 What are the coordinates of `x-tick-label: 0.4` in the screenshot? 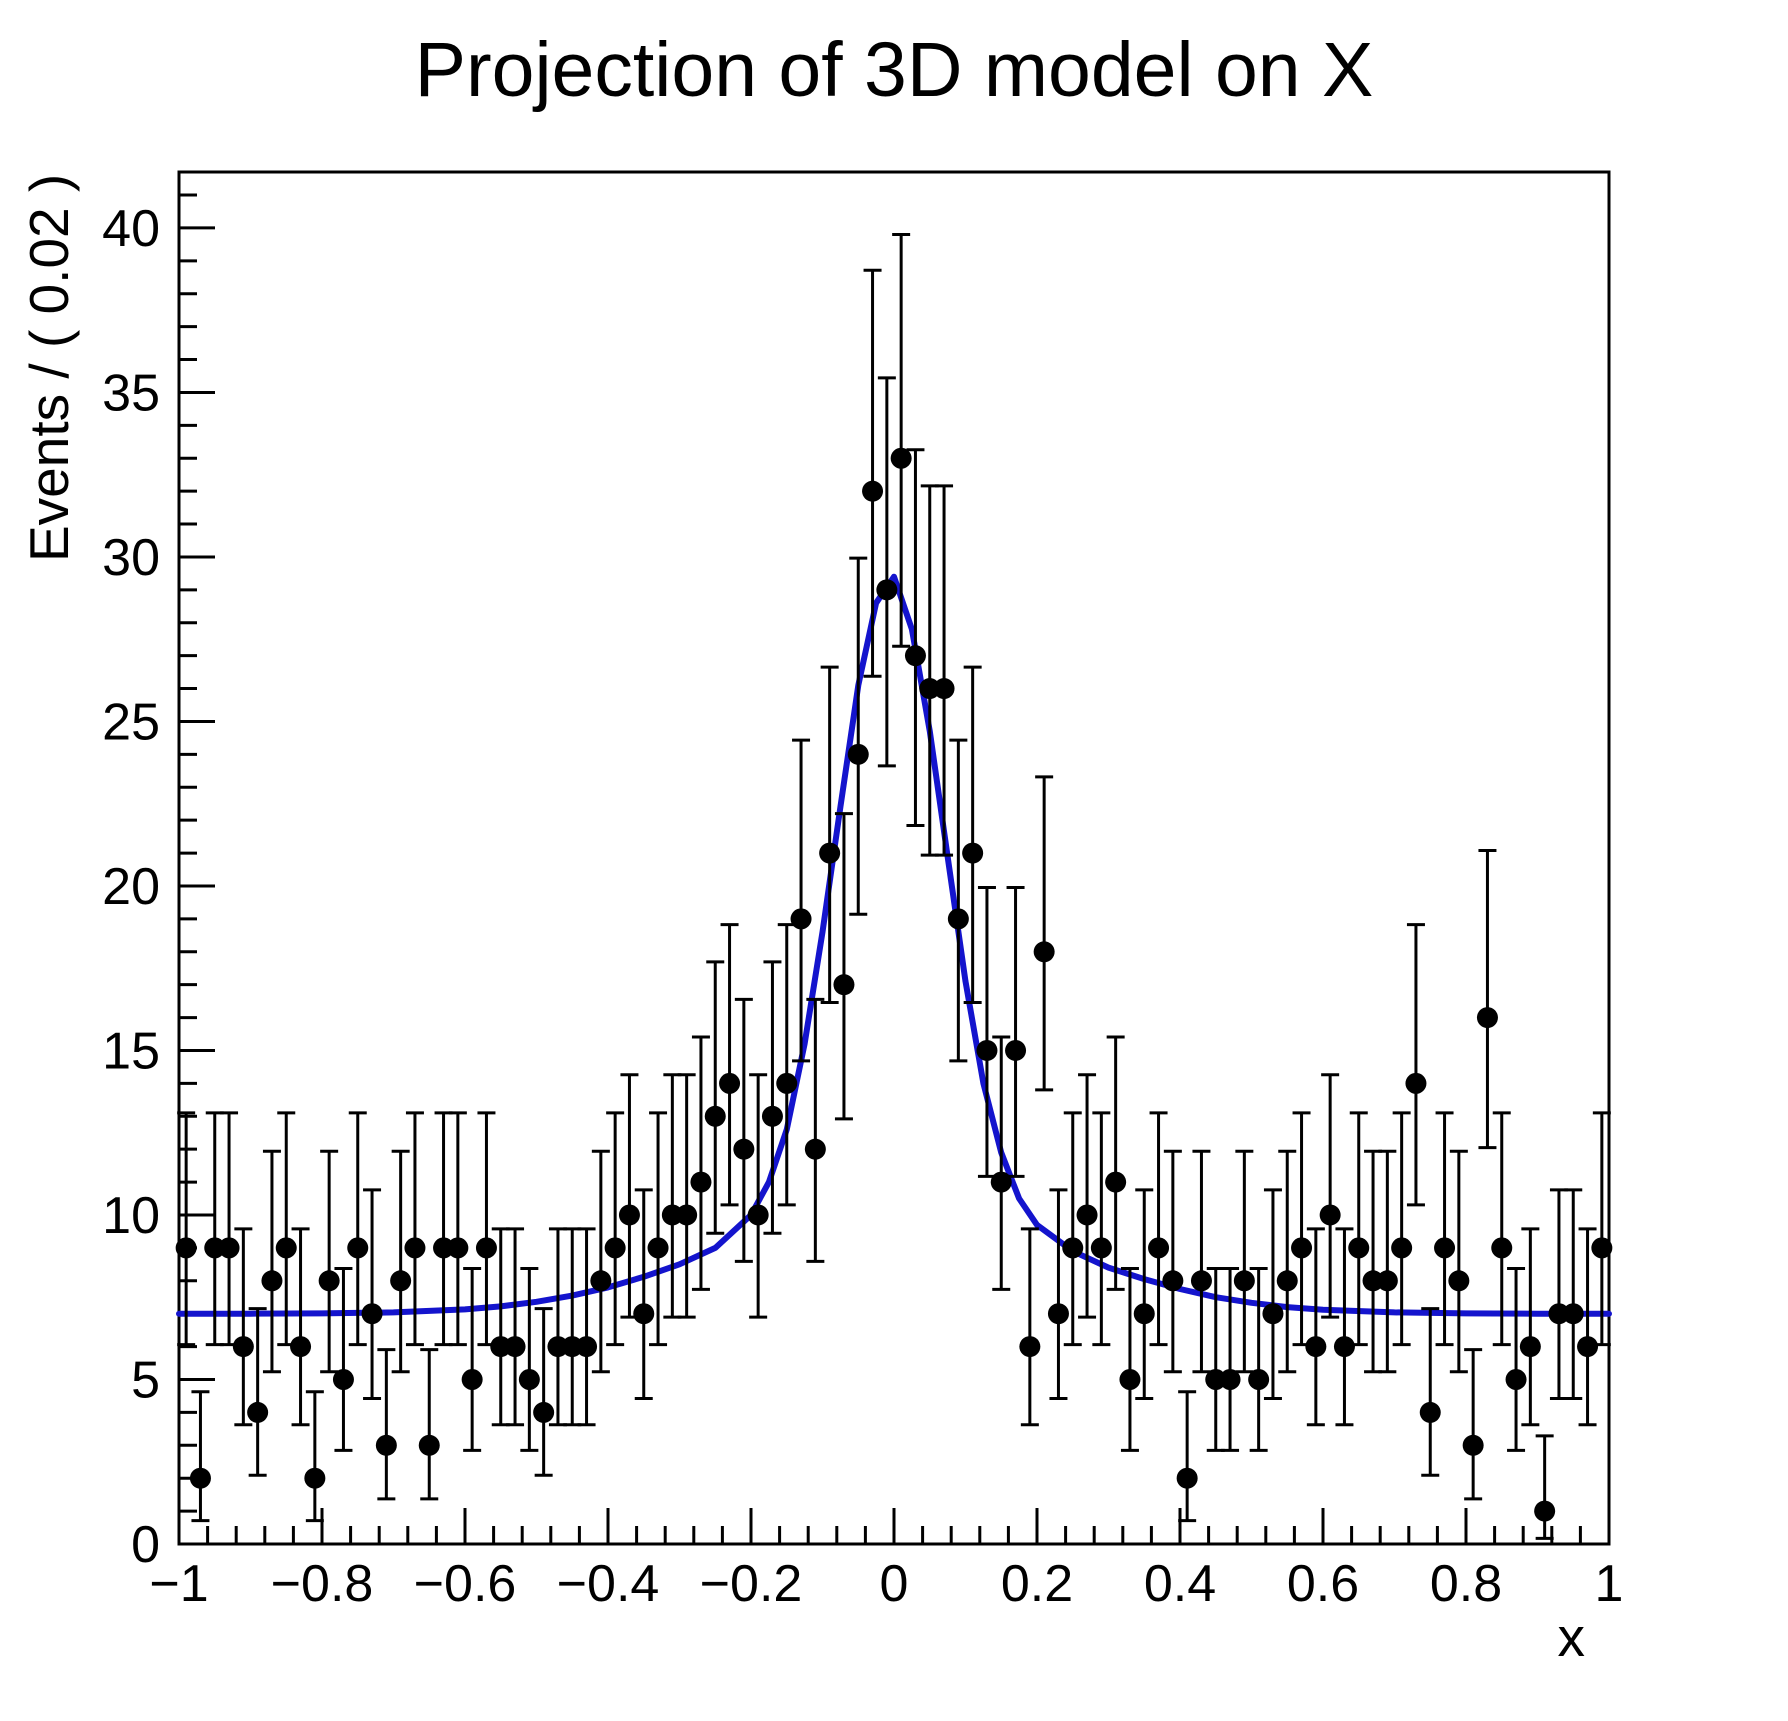 It's located at (1180, 1584).